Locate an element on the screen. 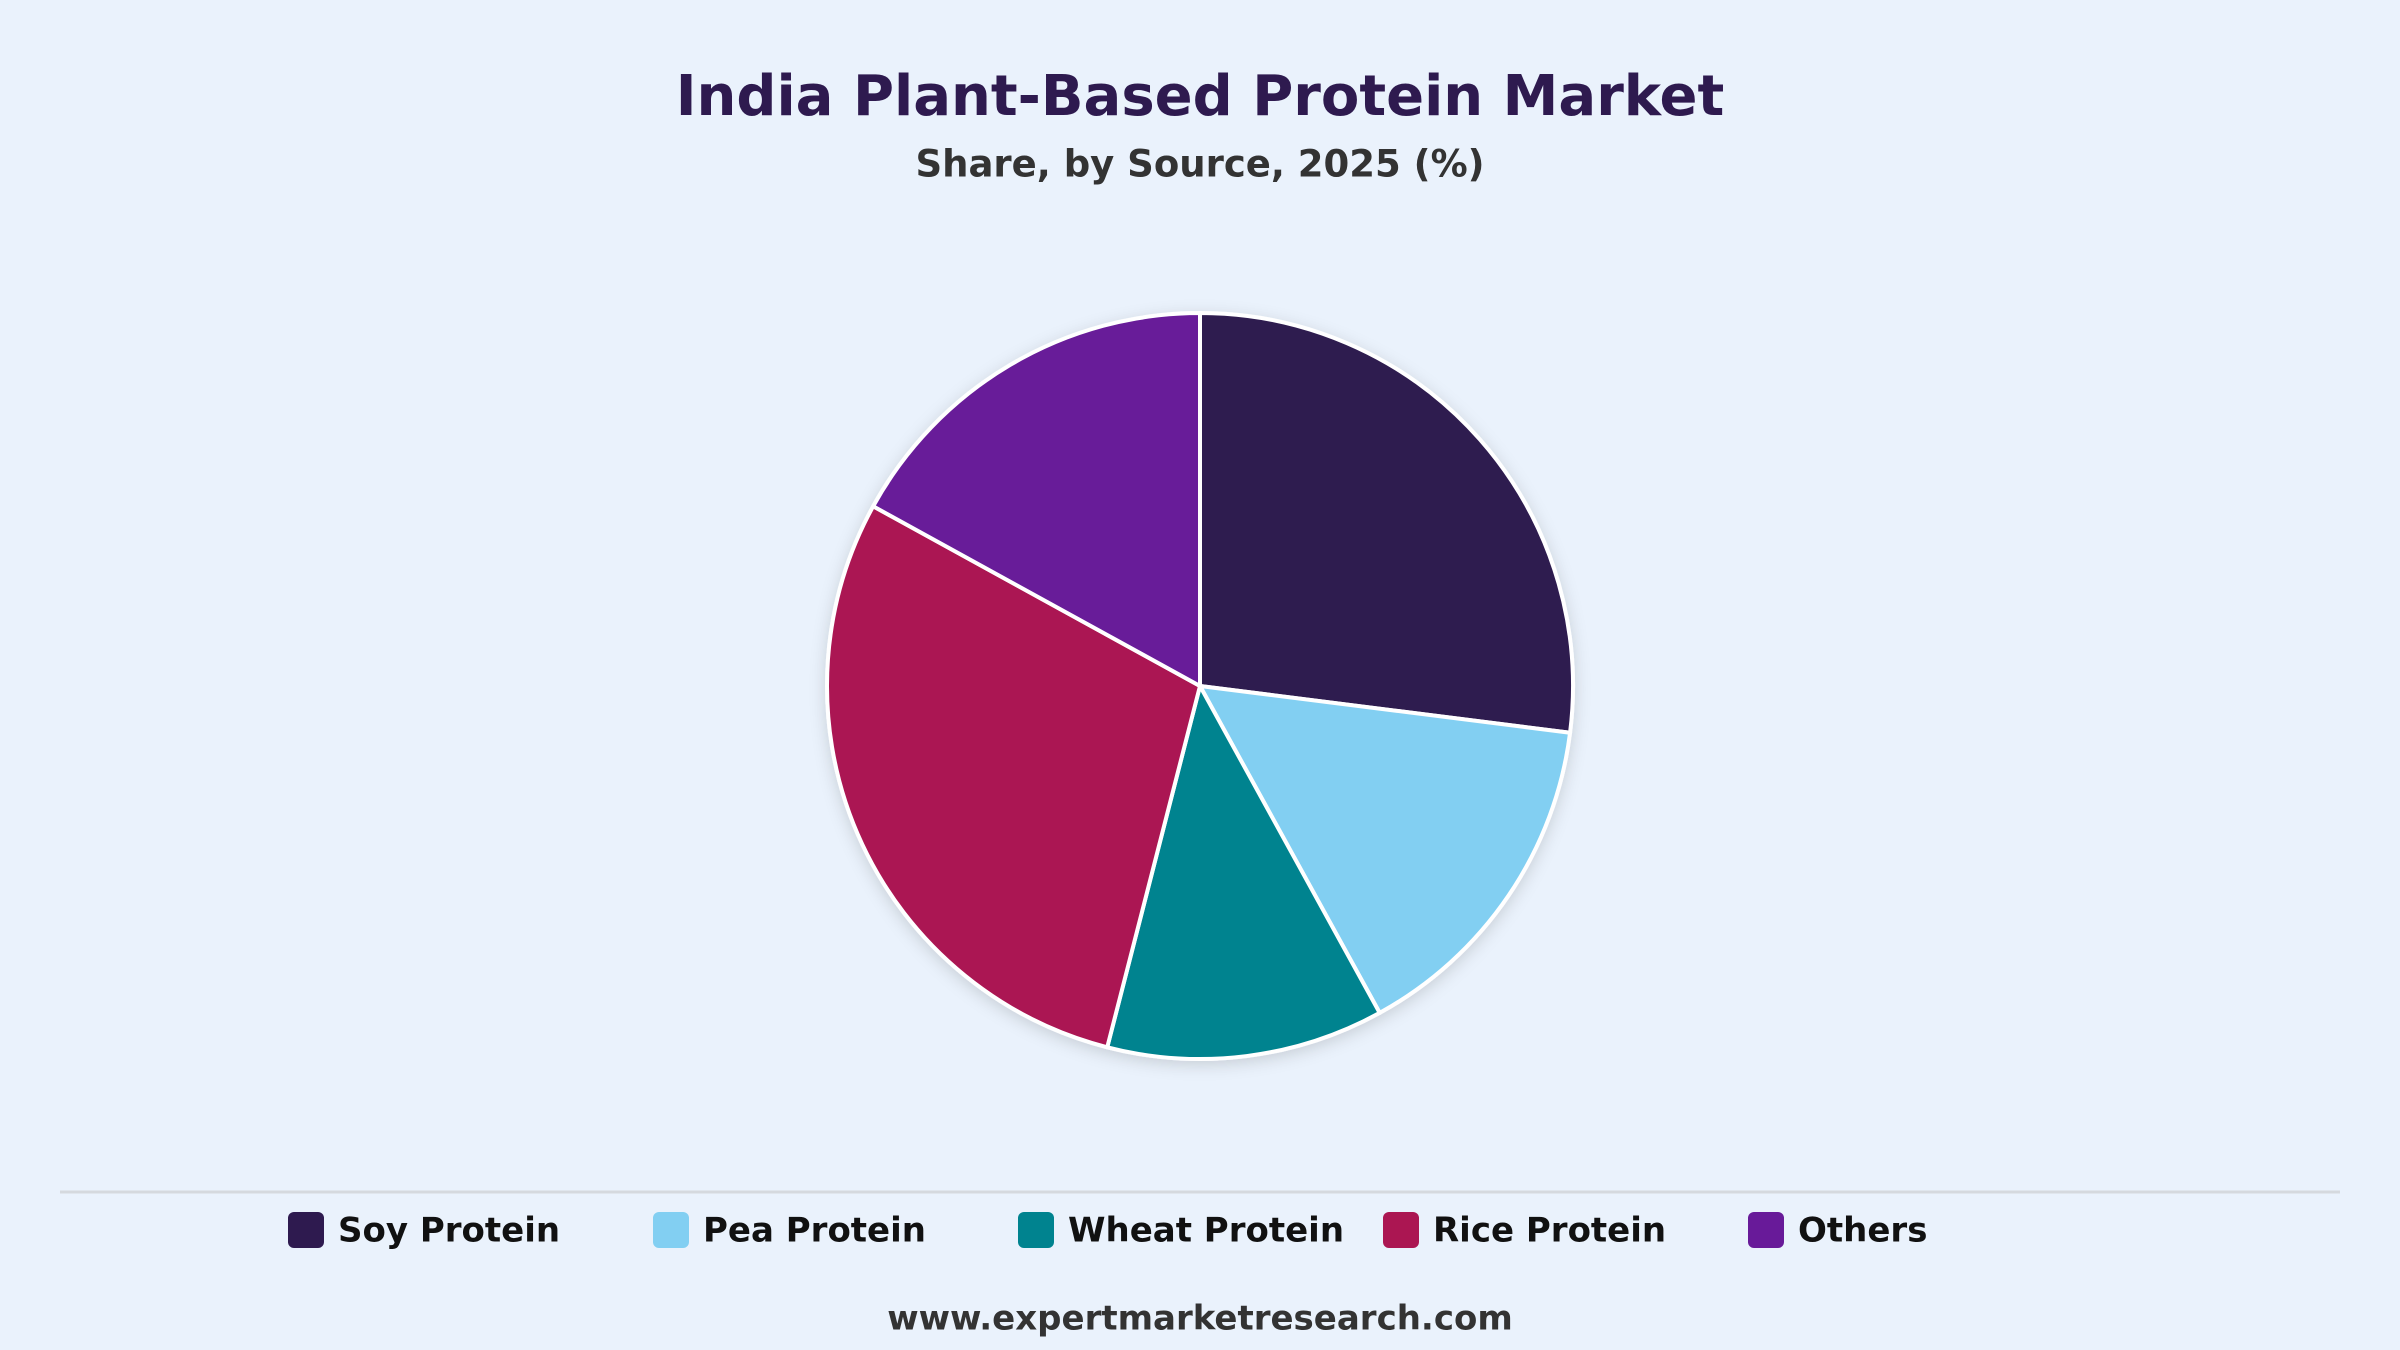 Image resolution: width=2400 pixels, height=1350 pixels. source: www.expertmarketresearch.com is located at coordinates (1200, 1319).